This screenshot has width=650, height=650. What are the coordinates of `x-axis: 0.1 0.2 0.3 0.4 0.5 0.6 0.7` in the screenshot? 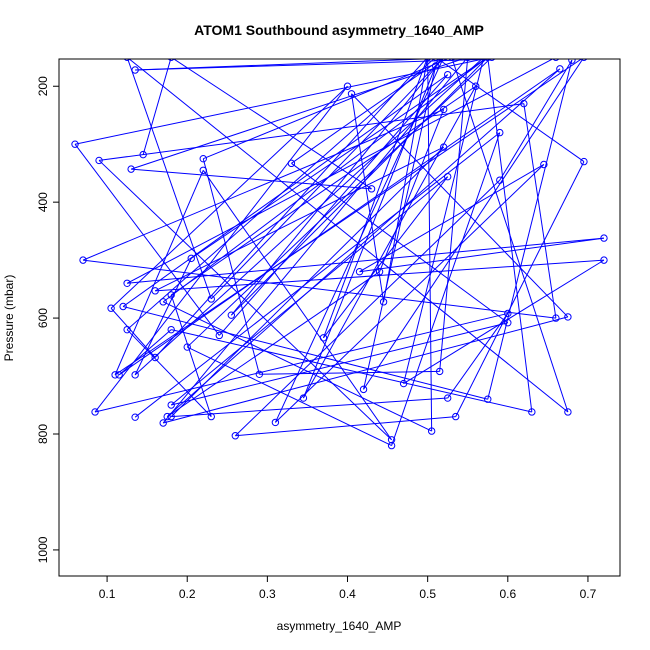 It's located at (348, 588).